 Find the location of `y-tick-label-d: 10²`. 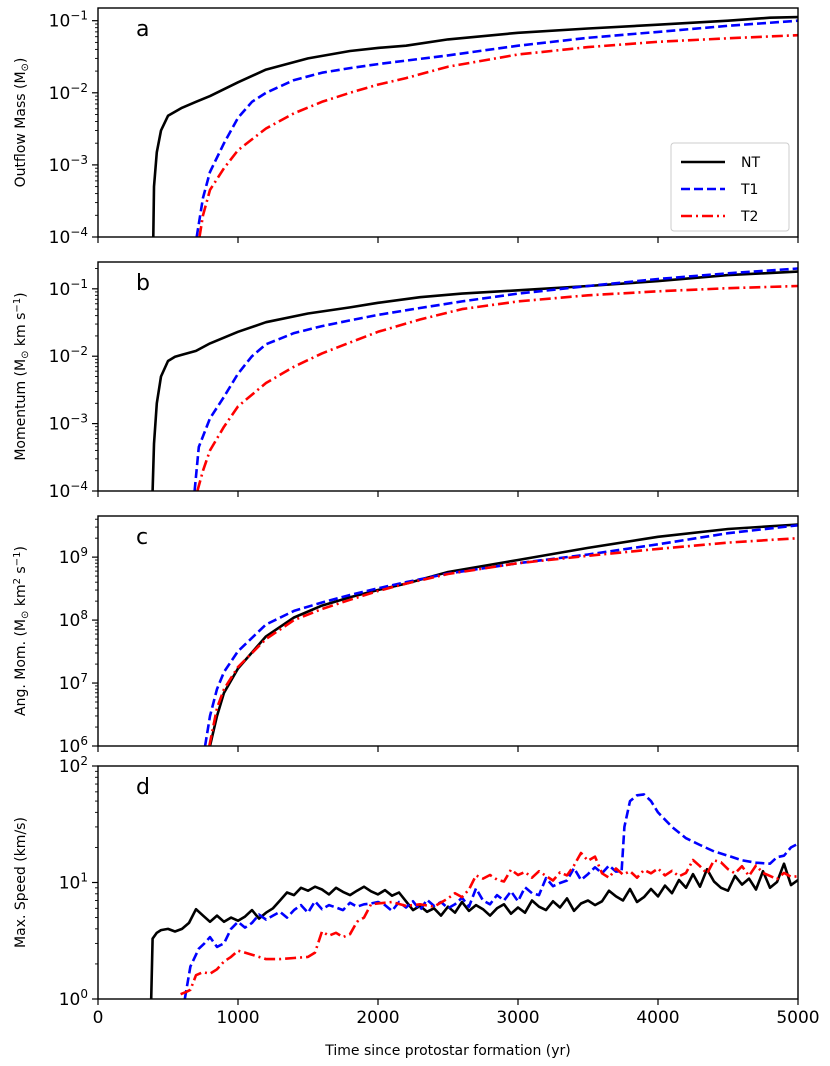

y-tick-label-d: 10² is located at coordinates (73, 765).